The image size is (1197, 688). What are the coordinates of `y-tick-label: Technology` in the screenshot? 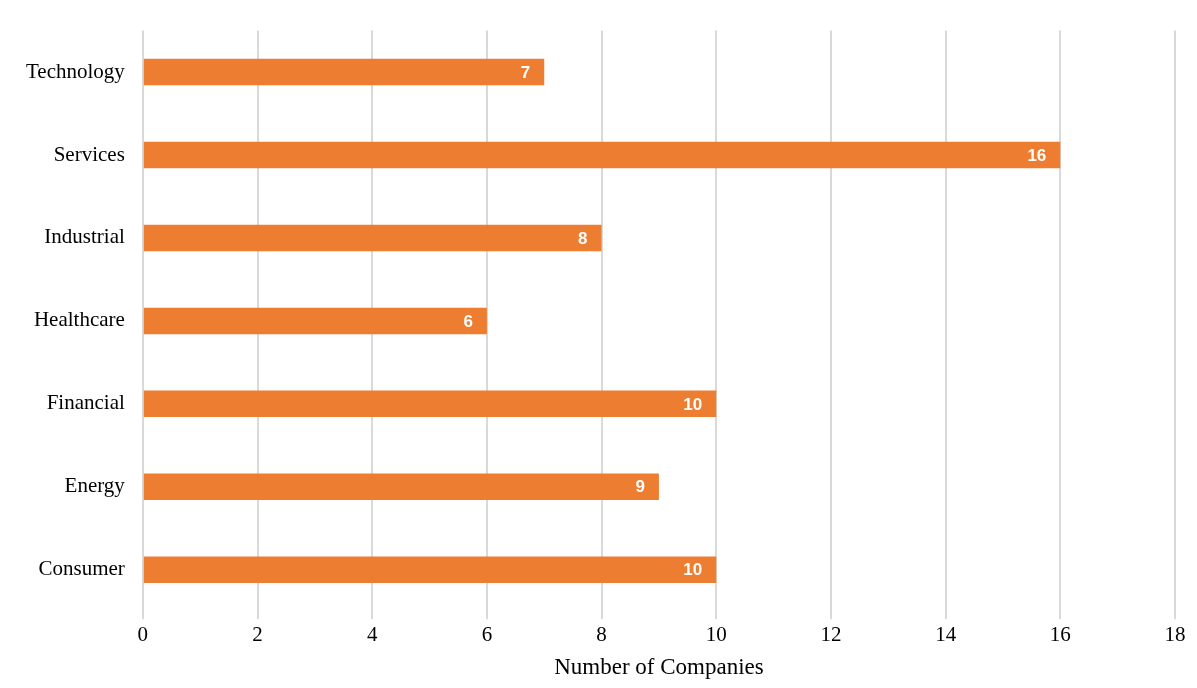 It's located at (75, 70).